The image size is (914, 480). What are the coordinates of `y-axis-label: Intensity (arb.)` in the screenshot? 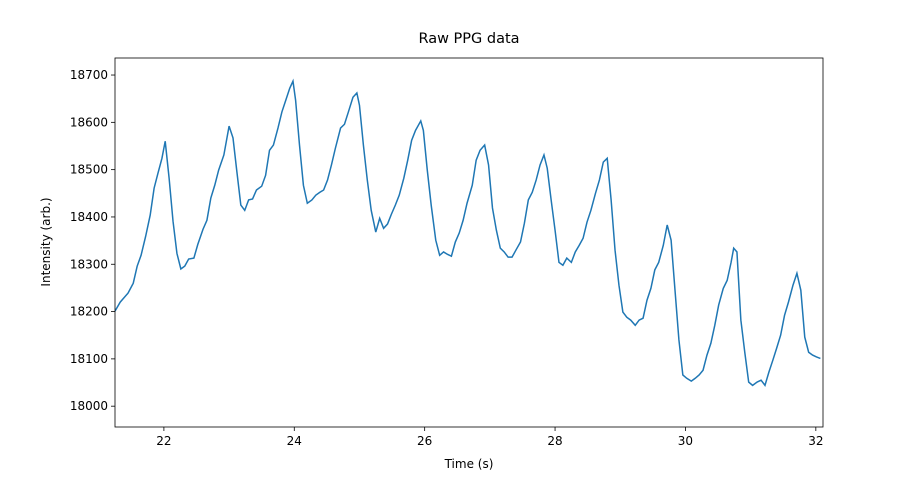 It's located at (46, 241).